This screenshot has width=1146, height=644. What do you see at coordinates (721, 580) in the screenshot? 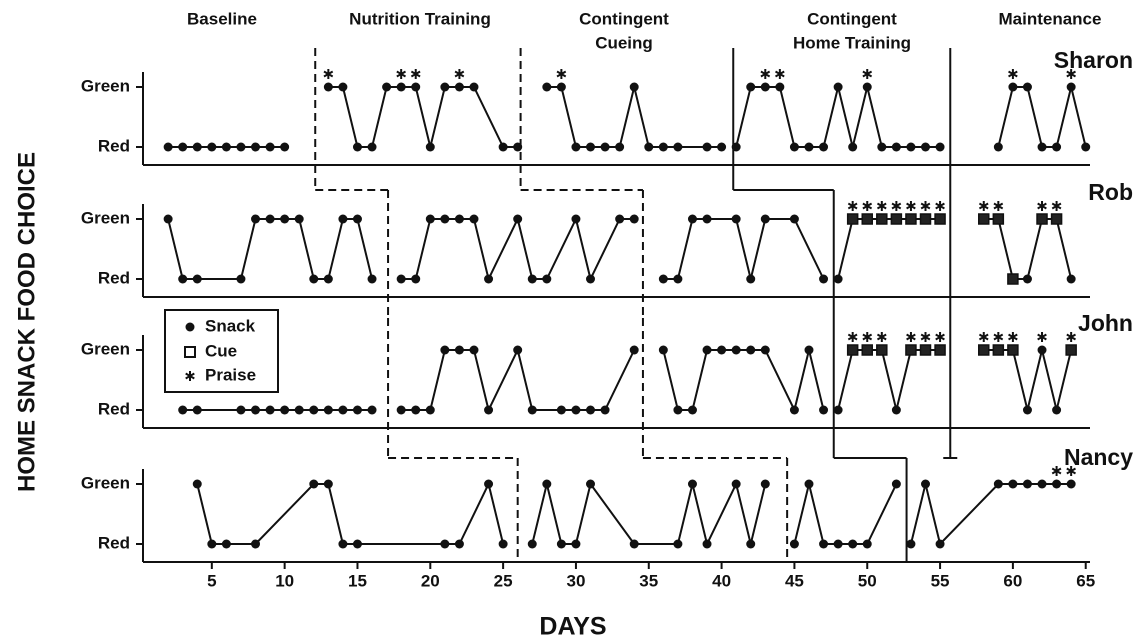
I see `x-tick-label: 40` at bounding box center [721, 580].